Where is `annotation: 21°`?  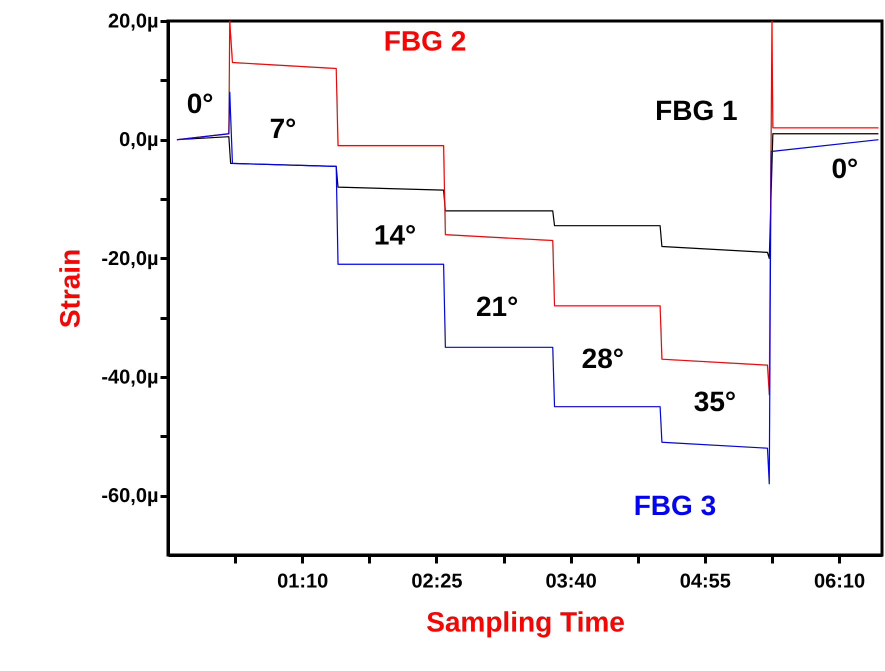
annotation: 21° is located at coordinates (497, 306).